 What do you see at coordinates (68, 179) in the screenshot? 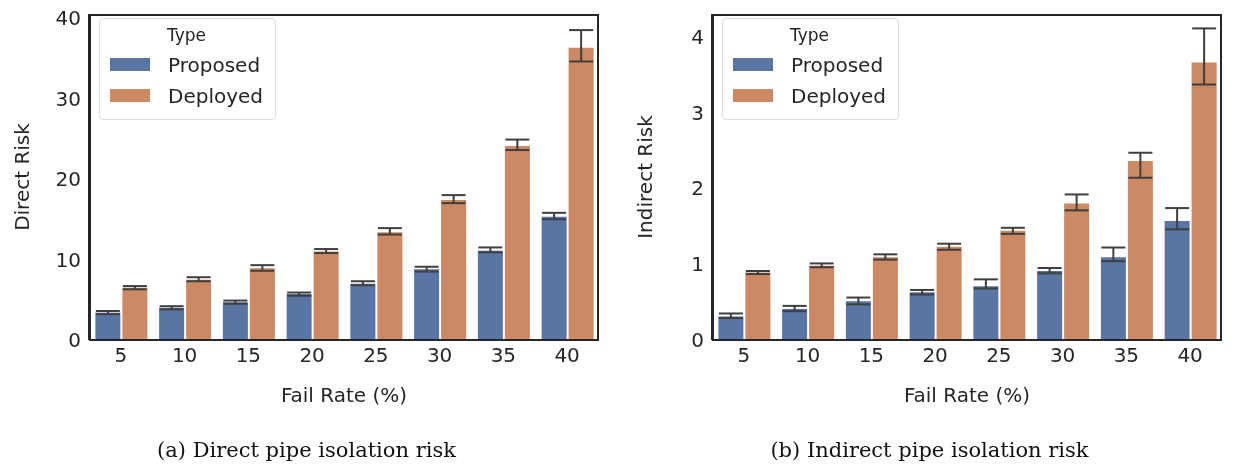
I see `y-tick-label: 20` at bounding box center [68, 179].